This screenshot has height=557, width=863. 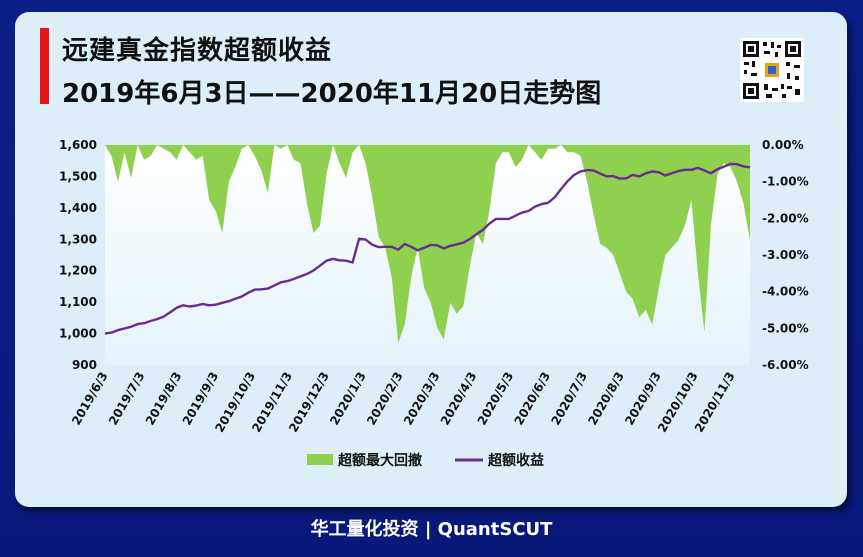 What do you see at coordinates (606, 399) in the screenshot?
I see `x-axis-tick-label: 2020/8/3` at bounding box center [606, 399].